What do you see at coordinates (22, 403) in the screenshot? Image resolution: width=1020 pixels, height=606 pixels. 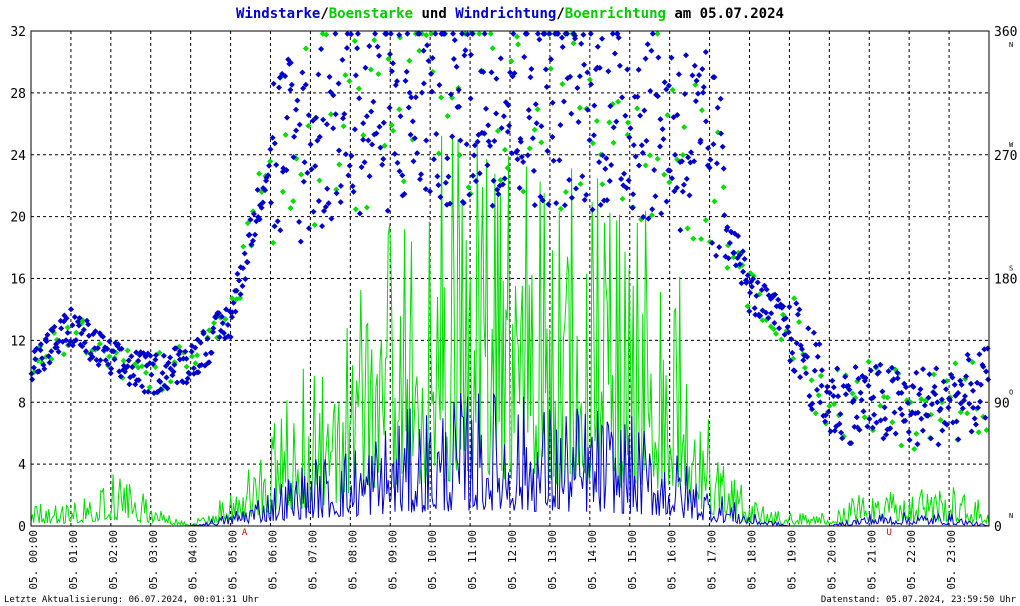 I see `y-left-tick-label: 8` at bounding box center [22, 403].